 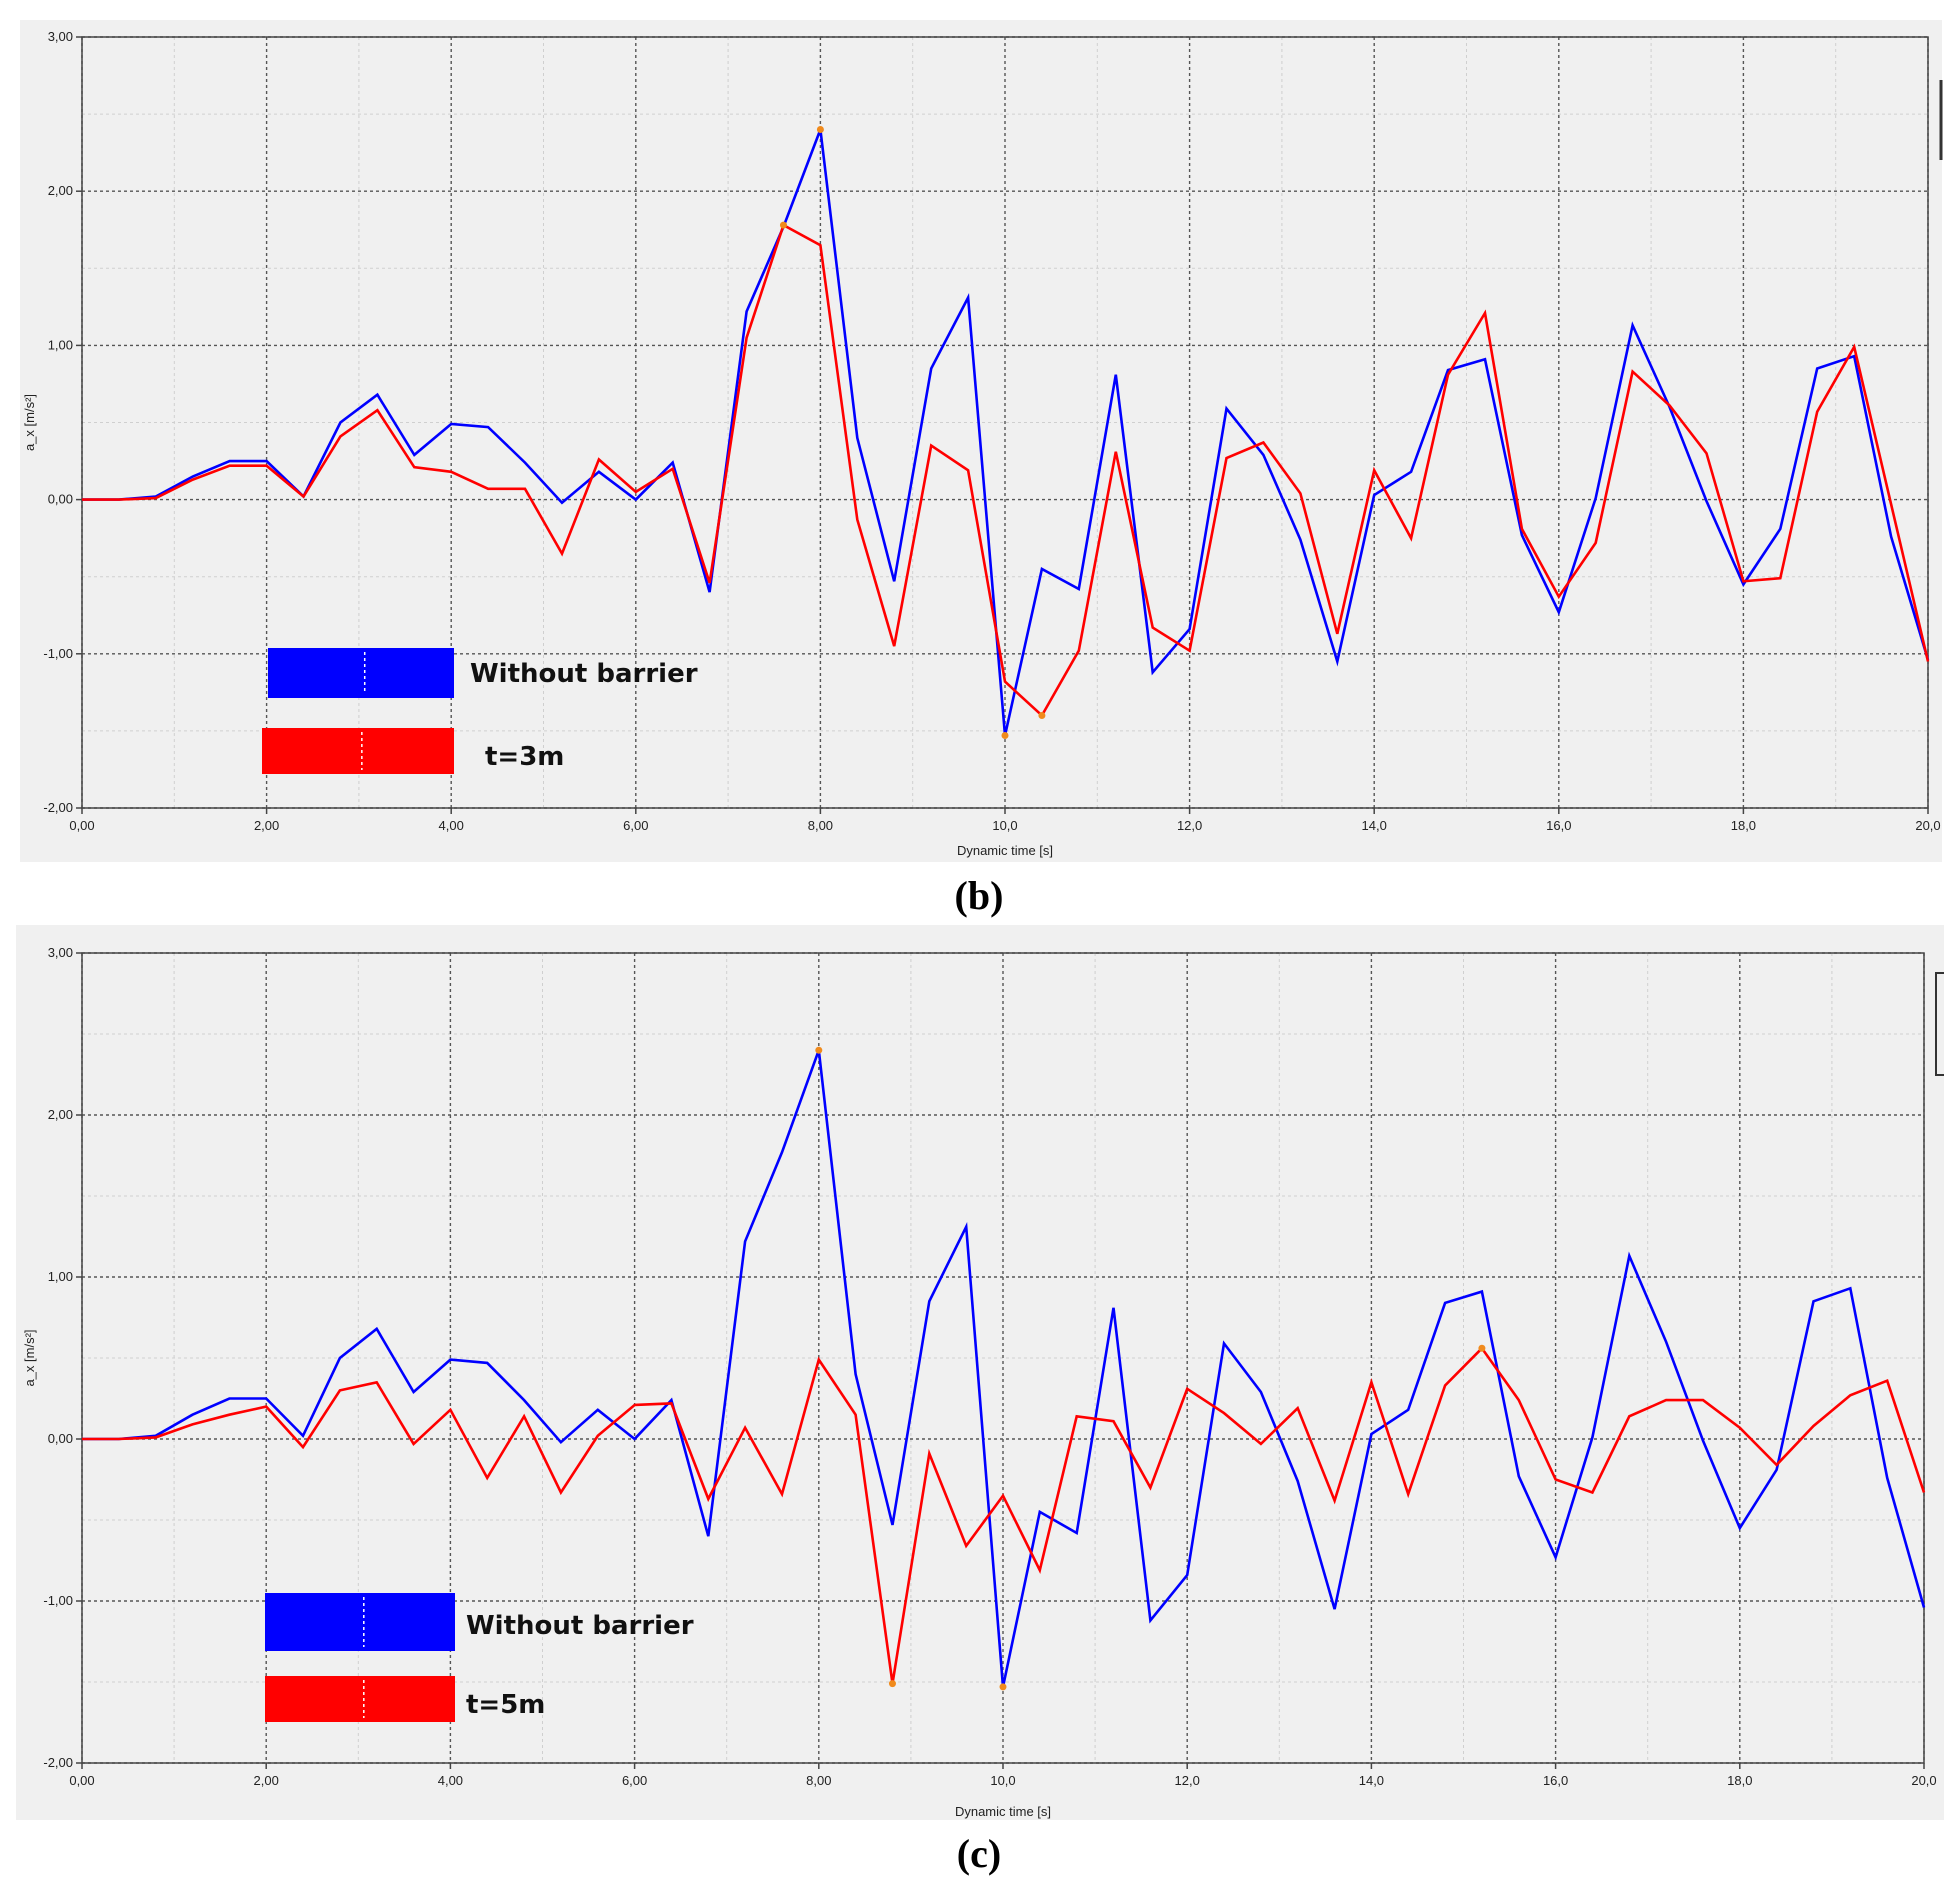 What do you see at coordinates (480, 711) in the screenshot?
I see `legend: Without barrier t=3m` at bounding box center [480, 711].